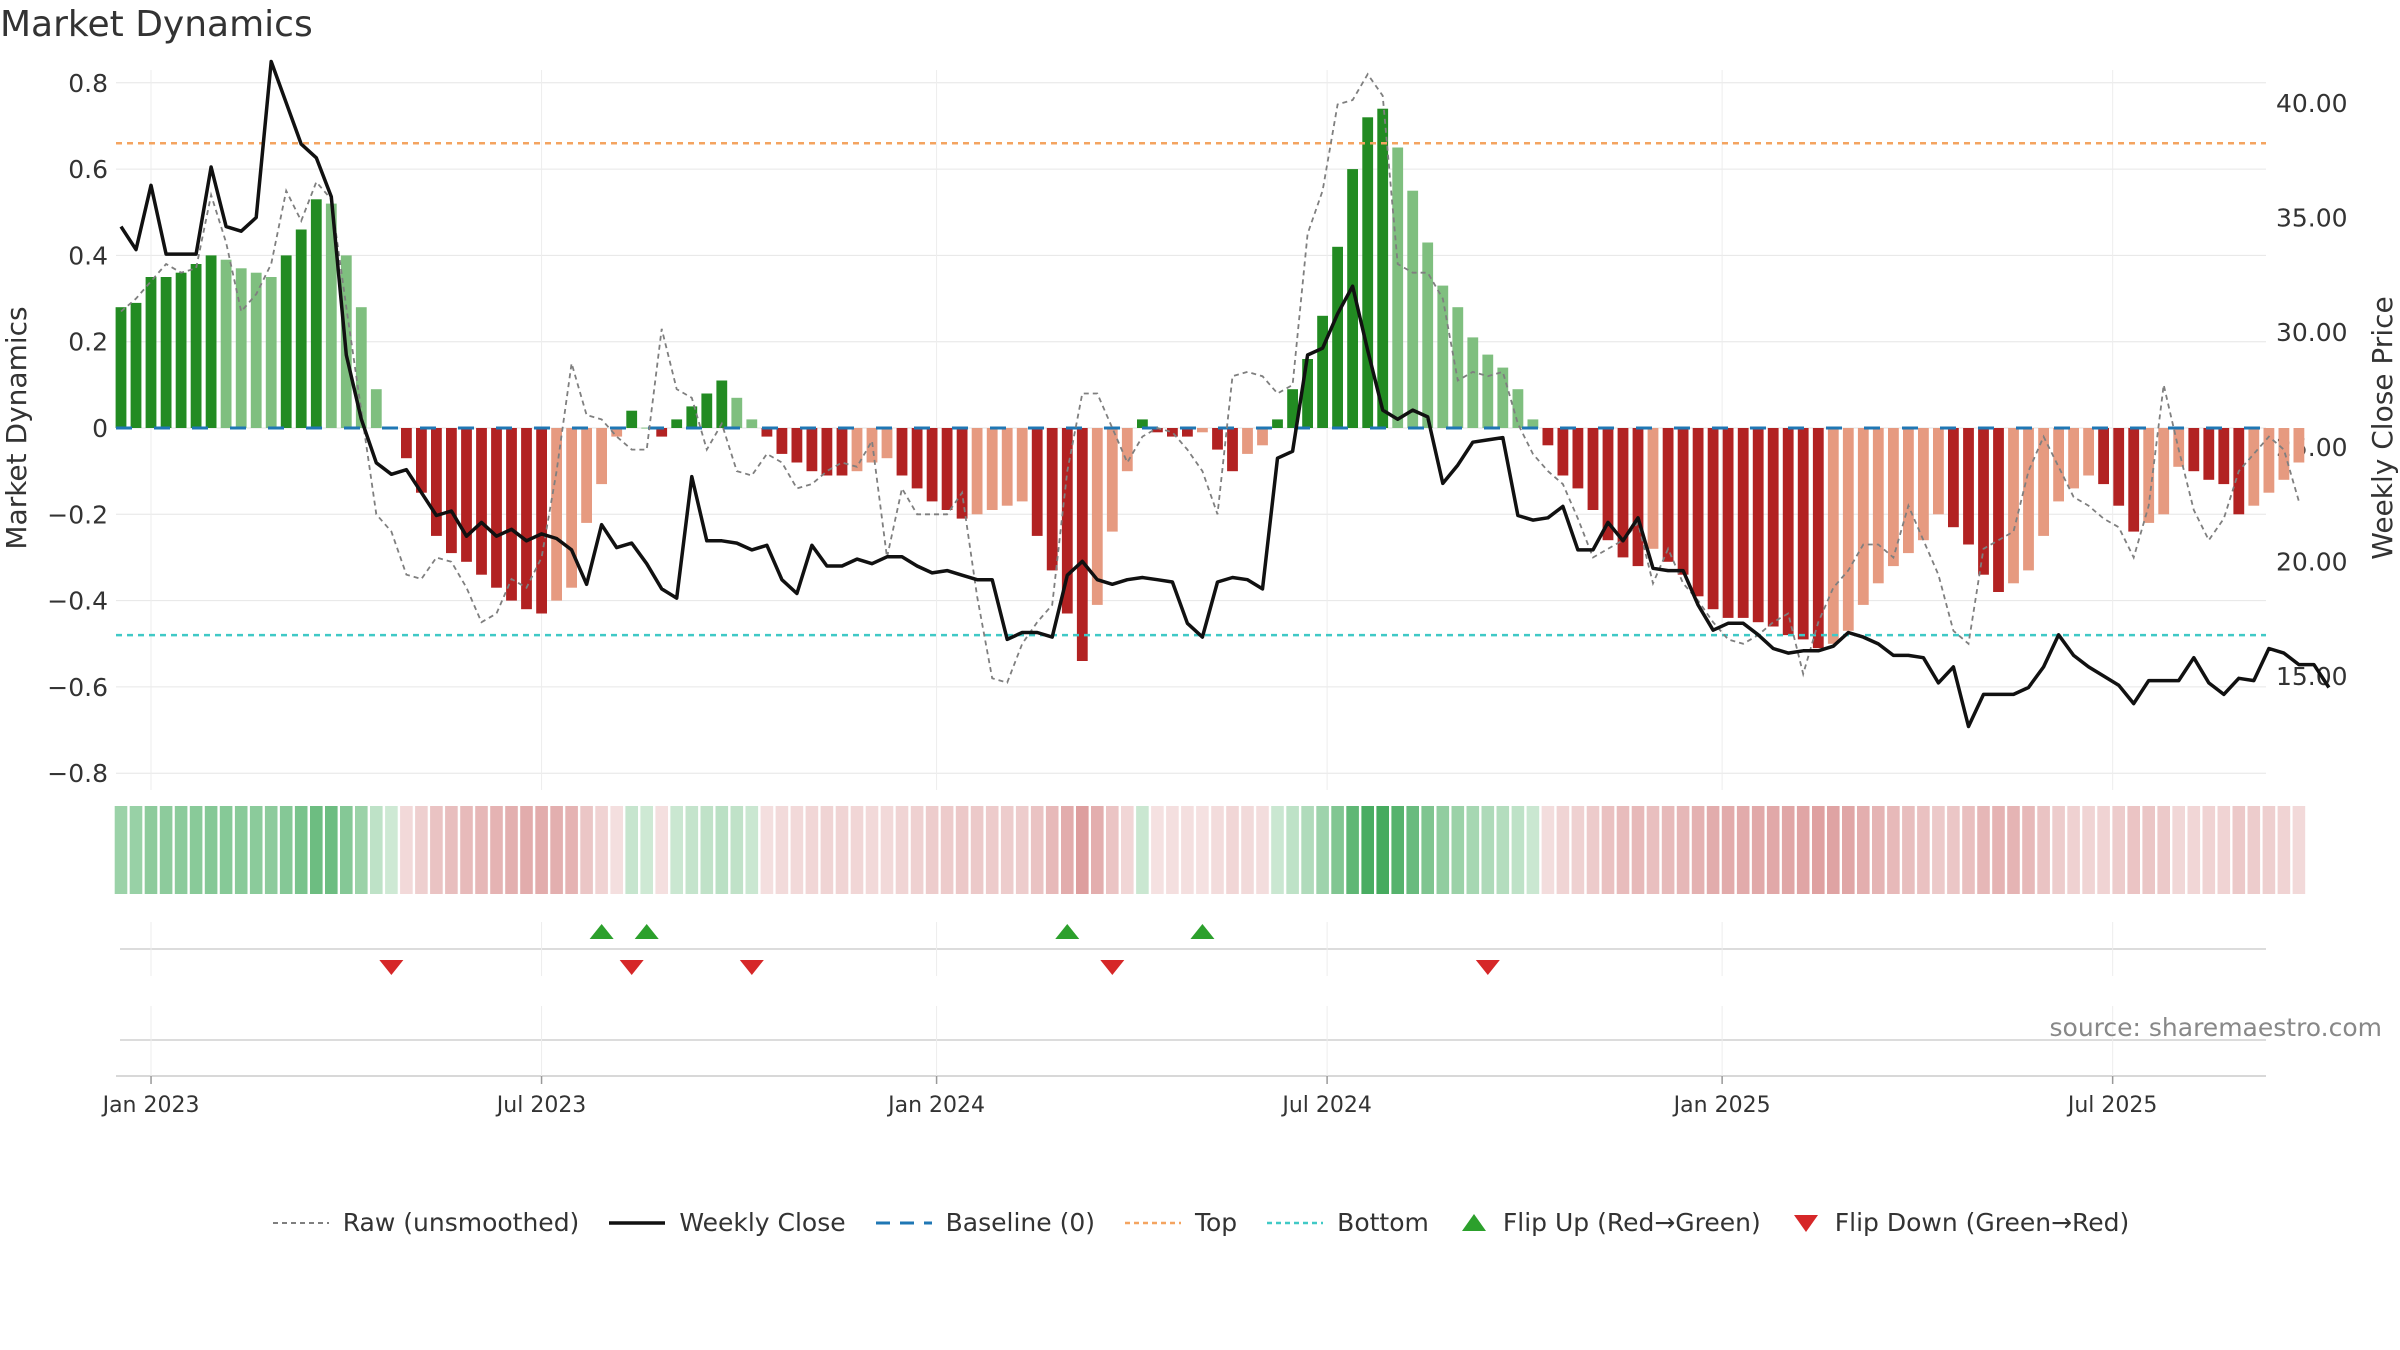 Image resolution: width=2400 pixels, height=1350 pixels. What do you see at coordinates (2112, 1105) in the screenshot?
I see `x-tick-label: Jul 2025` at bounding box center [2112, 1105].